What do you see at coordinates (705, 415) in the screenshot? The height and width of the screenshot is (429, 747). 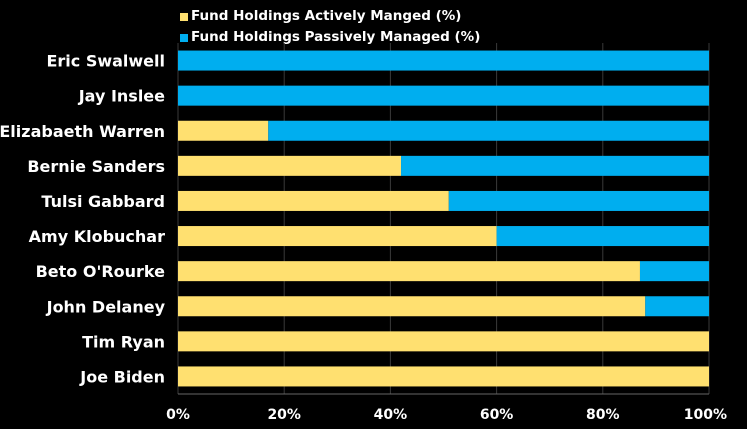 I see `x-tick-label: 100%` at bounding box center [705, 415].